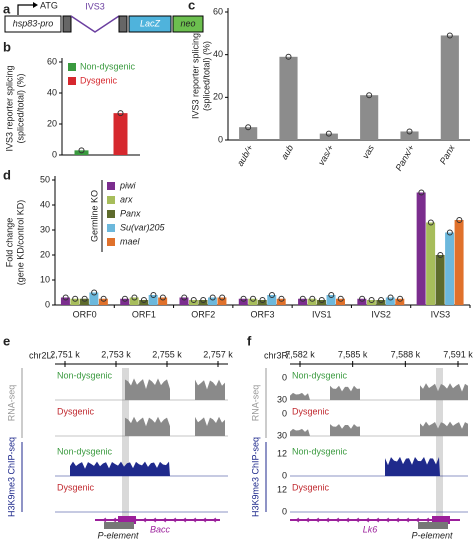 The height and width of the screenshot is (541, 474). What do you see at coordinates (85, 314) in the screenshot?
I see `x-tick-label: ORF0` at bounding box center [85, 314].